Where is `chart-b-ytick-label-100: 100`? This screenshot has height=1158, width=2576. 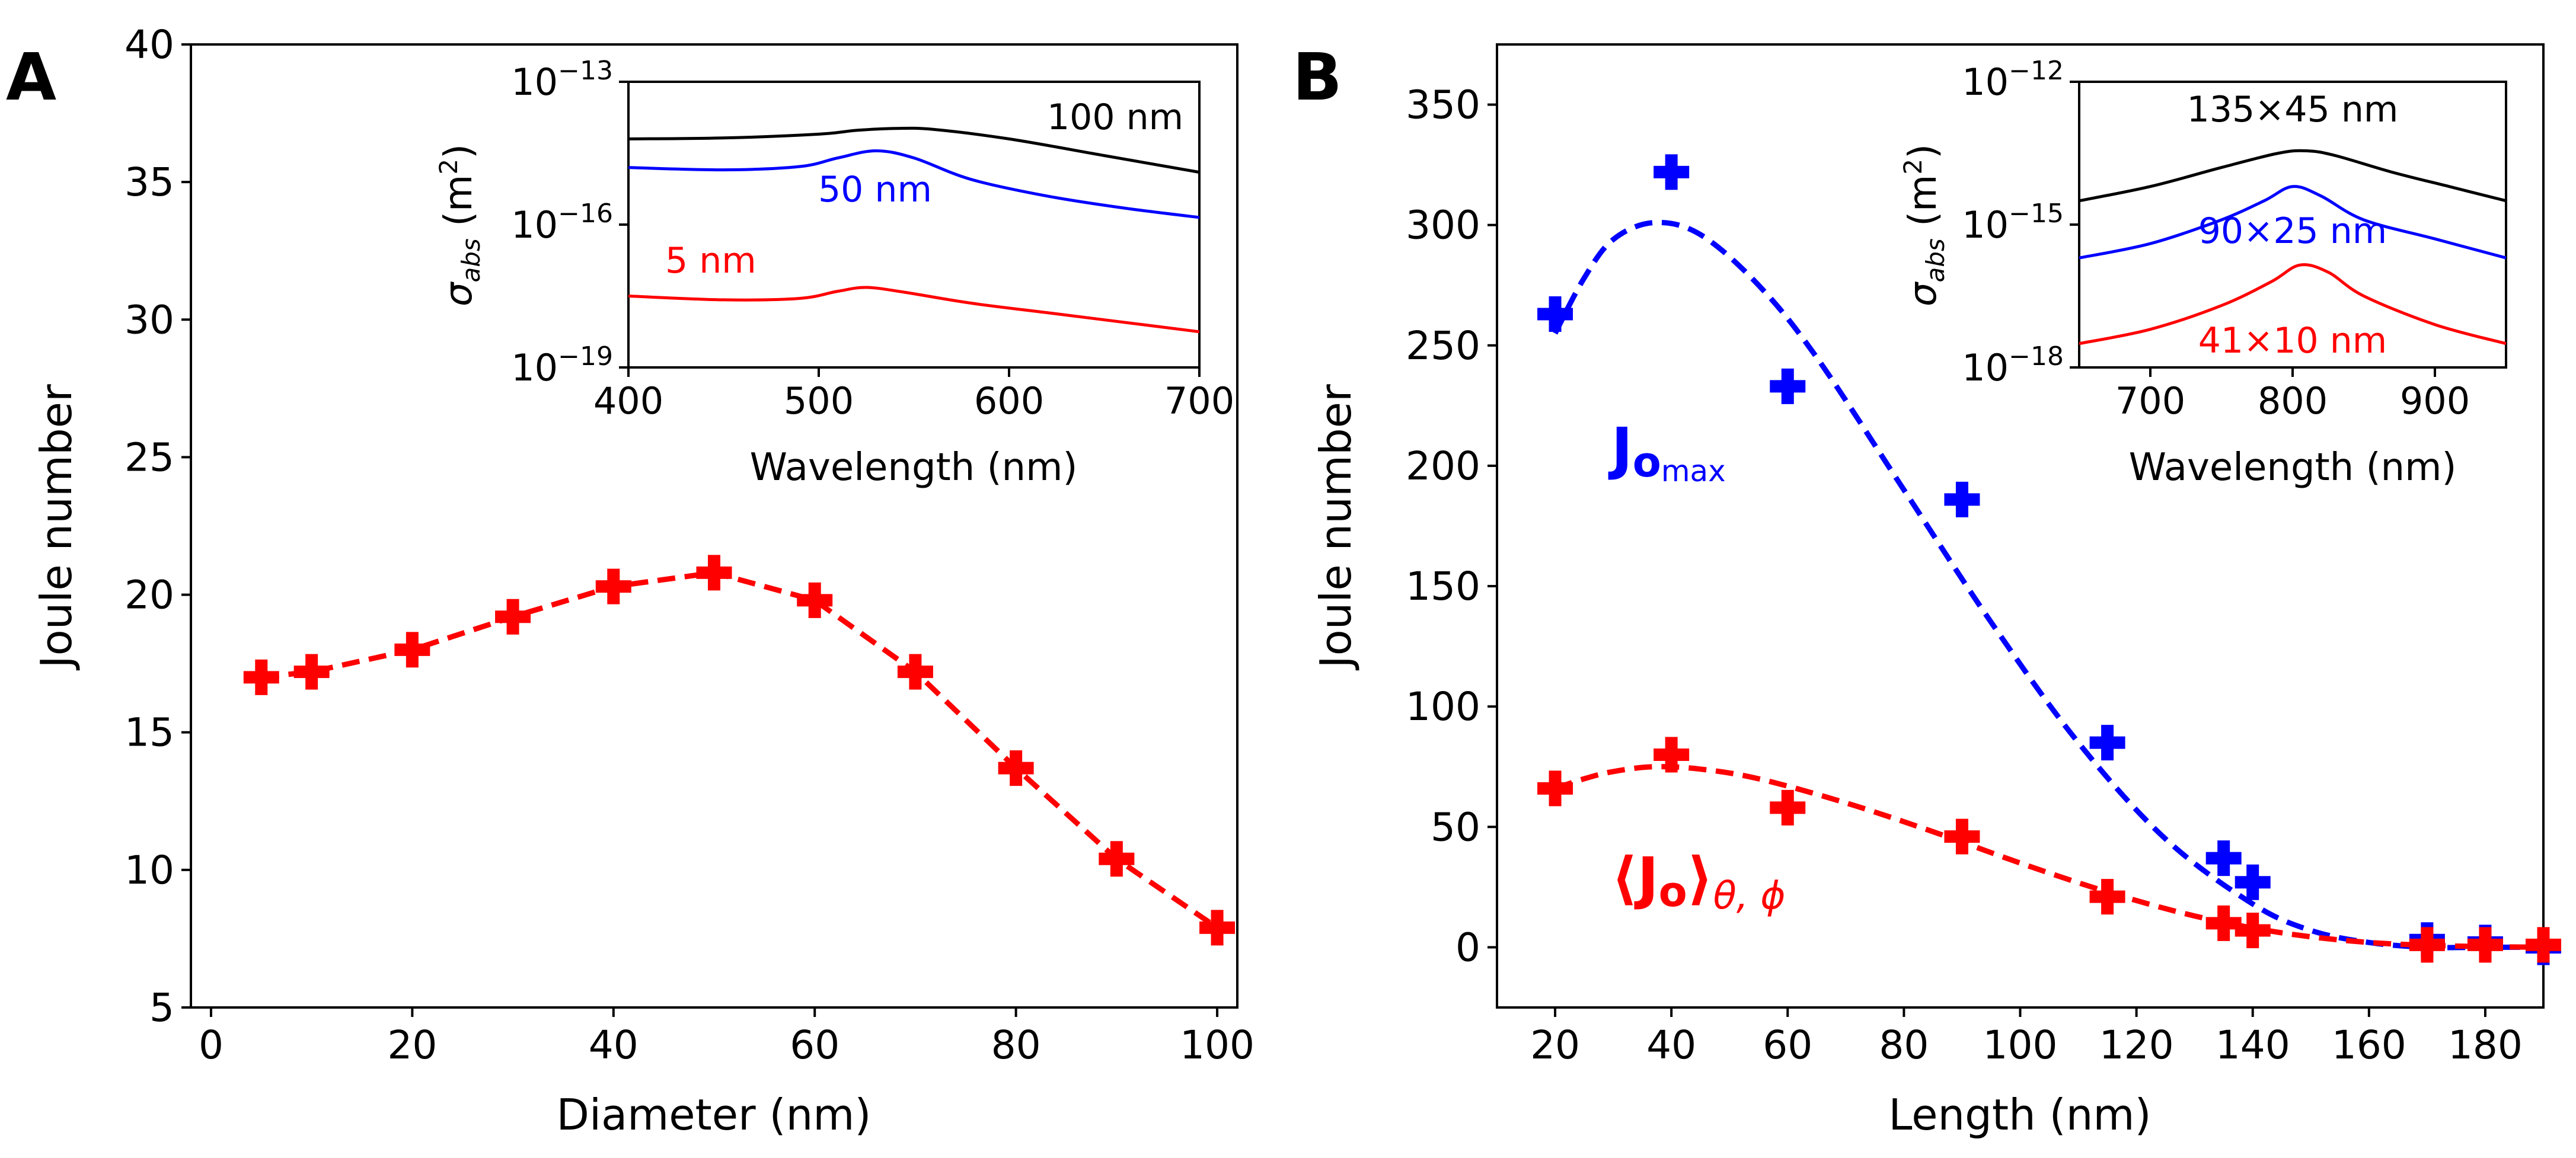
chart-b-ytick-label-100: 100 is located at coordinates (1443, 707).